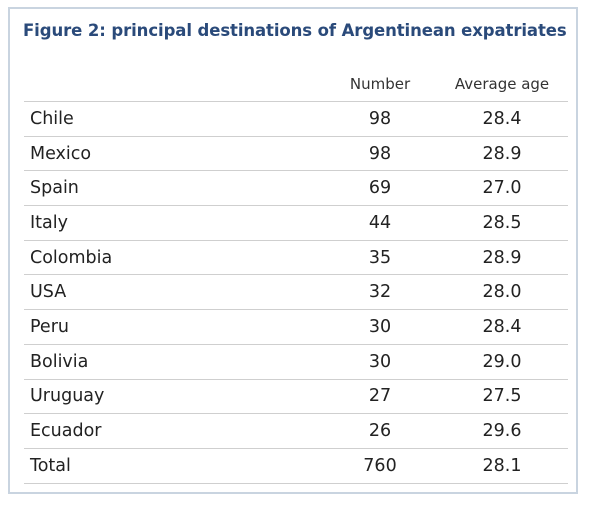  I want to click on table-row: Uruguay 27 27.5, so click(296, 397).